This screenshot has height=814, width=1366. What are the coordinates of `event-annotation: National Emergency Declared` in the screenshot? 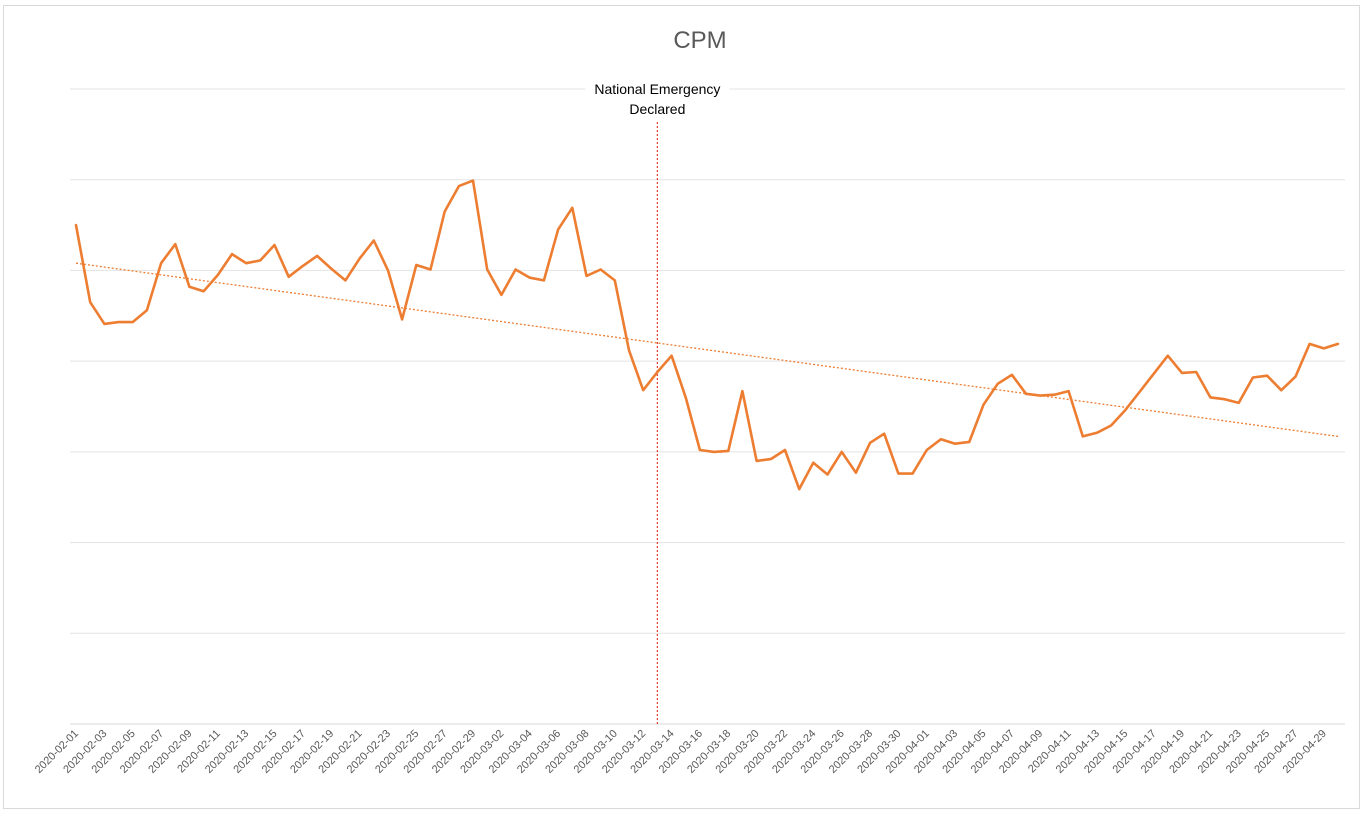 It's located at (657, 401).